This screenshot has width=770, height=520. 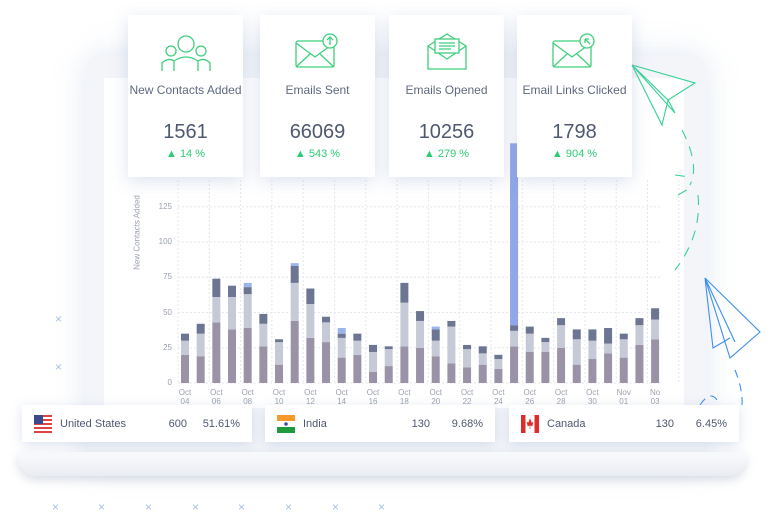 What do you see at coordinates (286, 423) in the screenshot?
I see `india-flag-icon` at bounding box center [286, 423].